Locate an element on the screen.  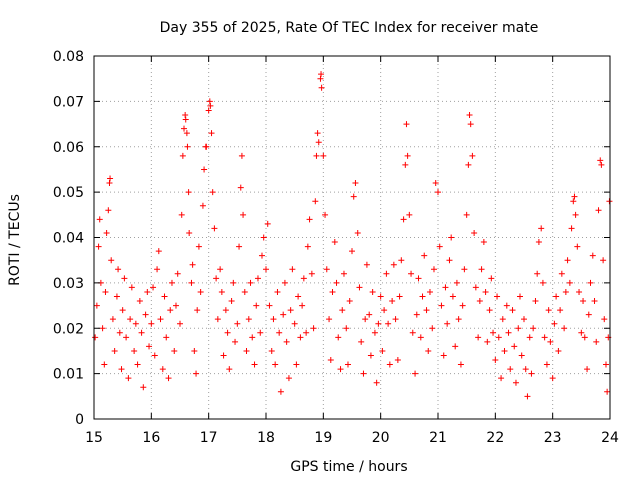
y-tick-label: 0.04 is located at coordinates (68, 239).